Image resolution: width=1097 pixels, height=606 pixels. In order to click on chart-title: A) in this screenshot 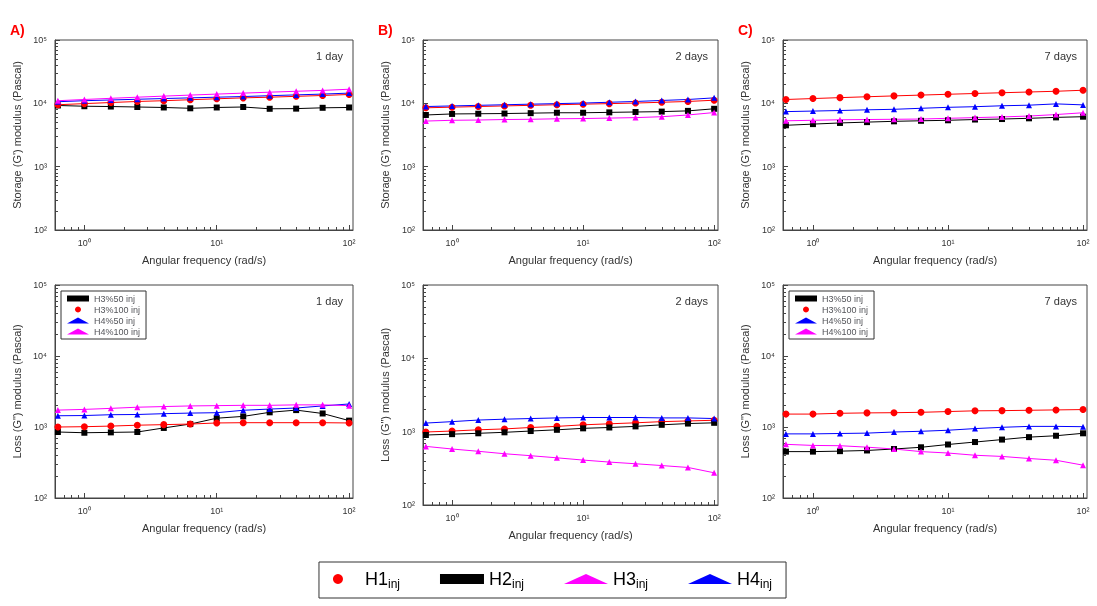, I will do `click(17, 30)`.